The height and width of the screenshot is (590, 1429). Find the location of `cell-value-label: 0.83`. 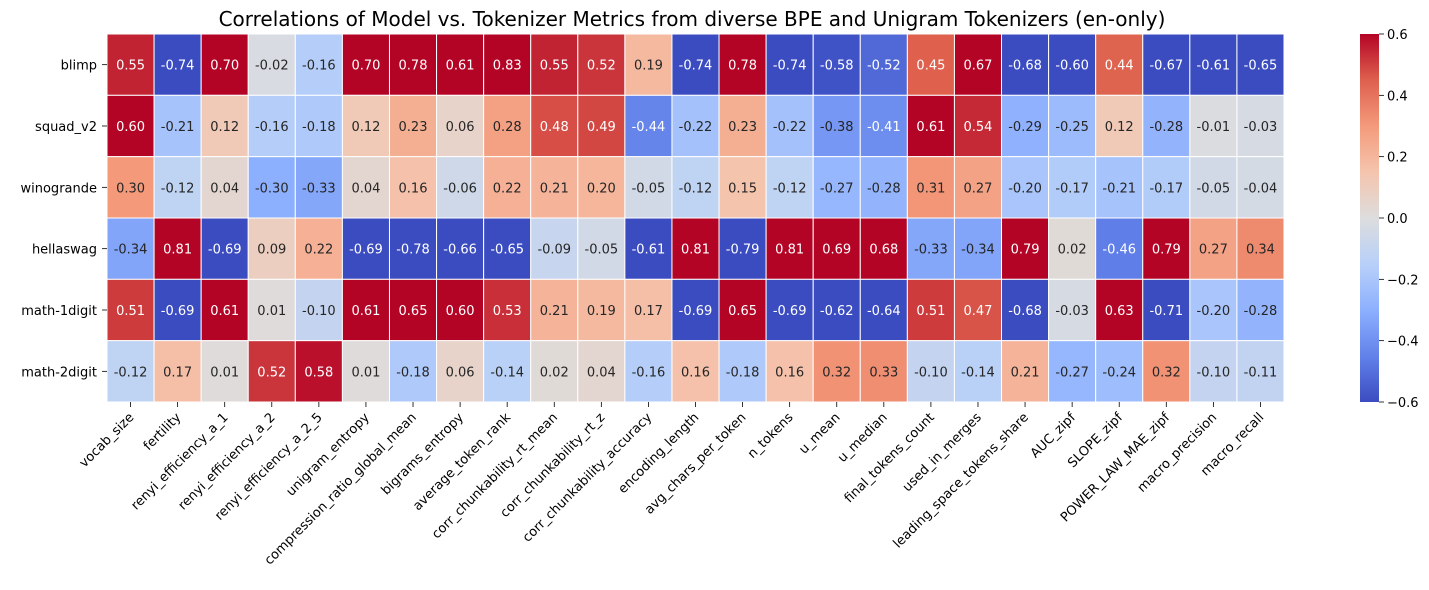

cell-value-label: 0.83 is located at coordinates (507, 66).